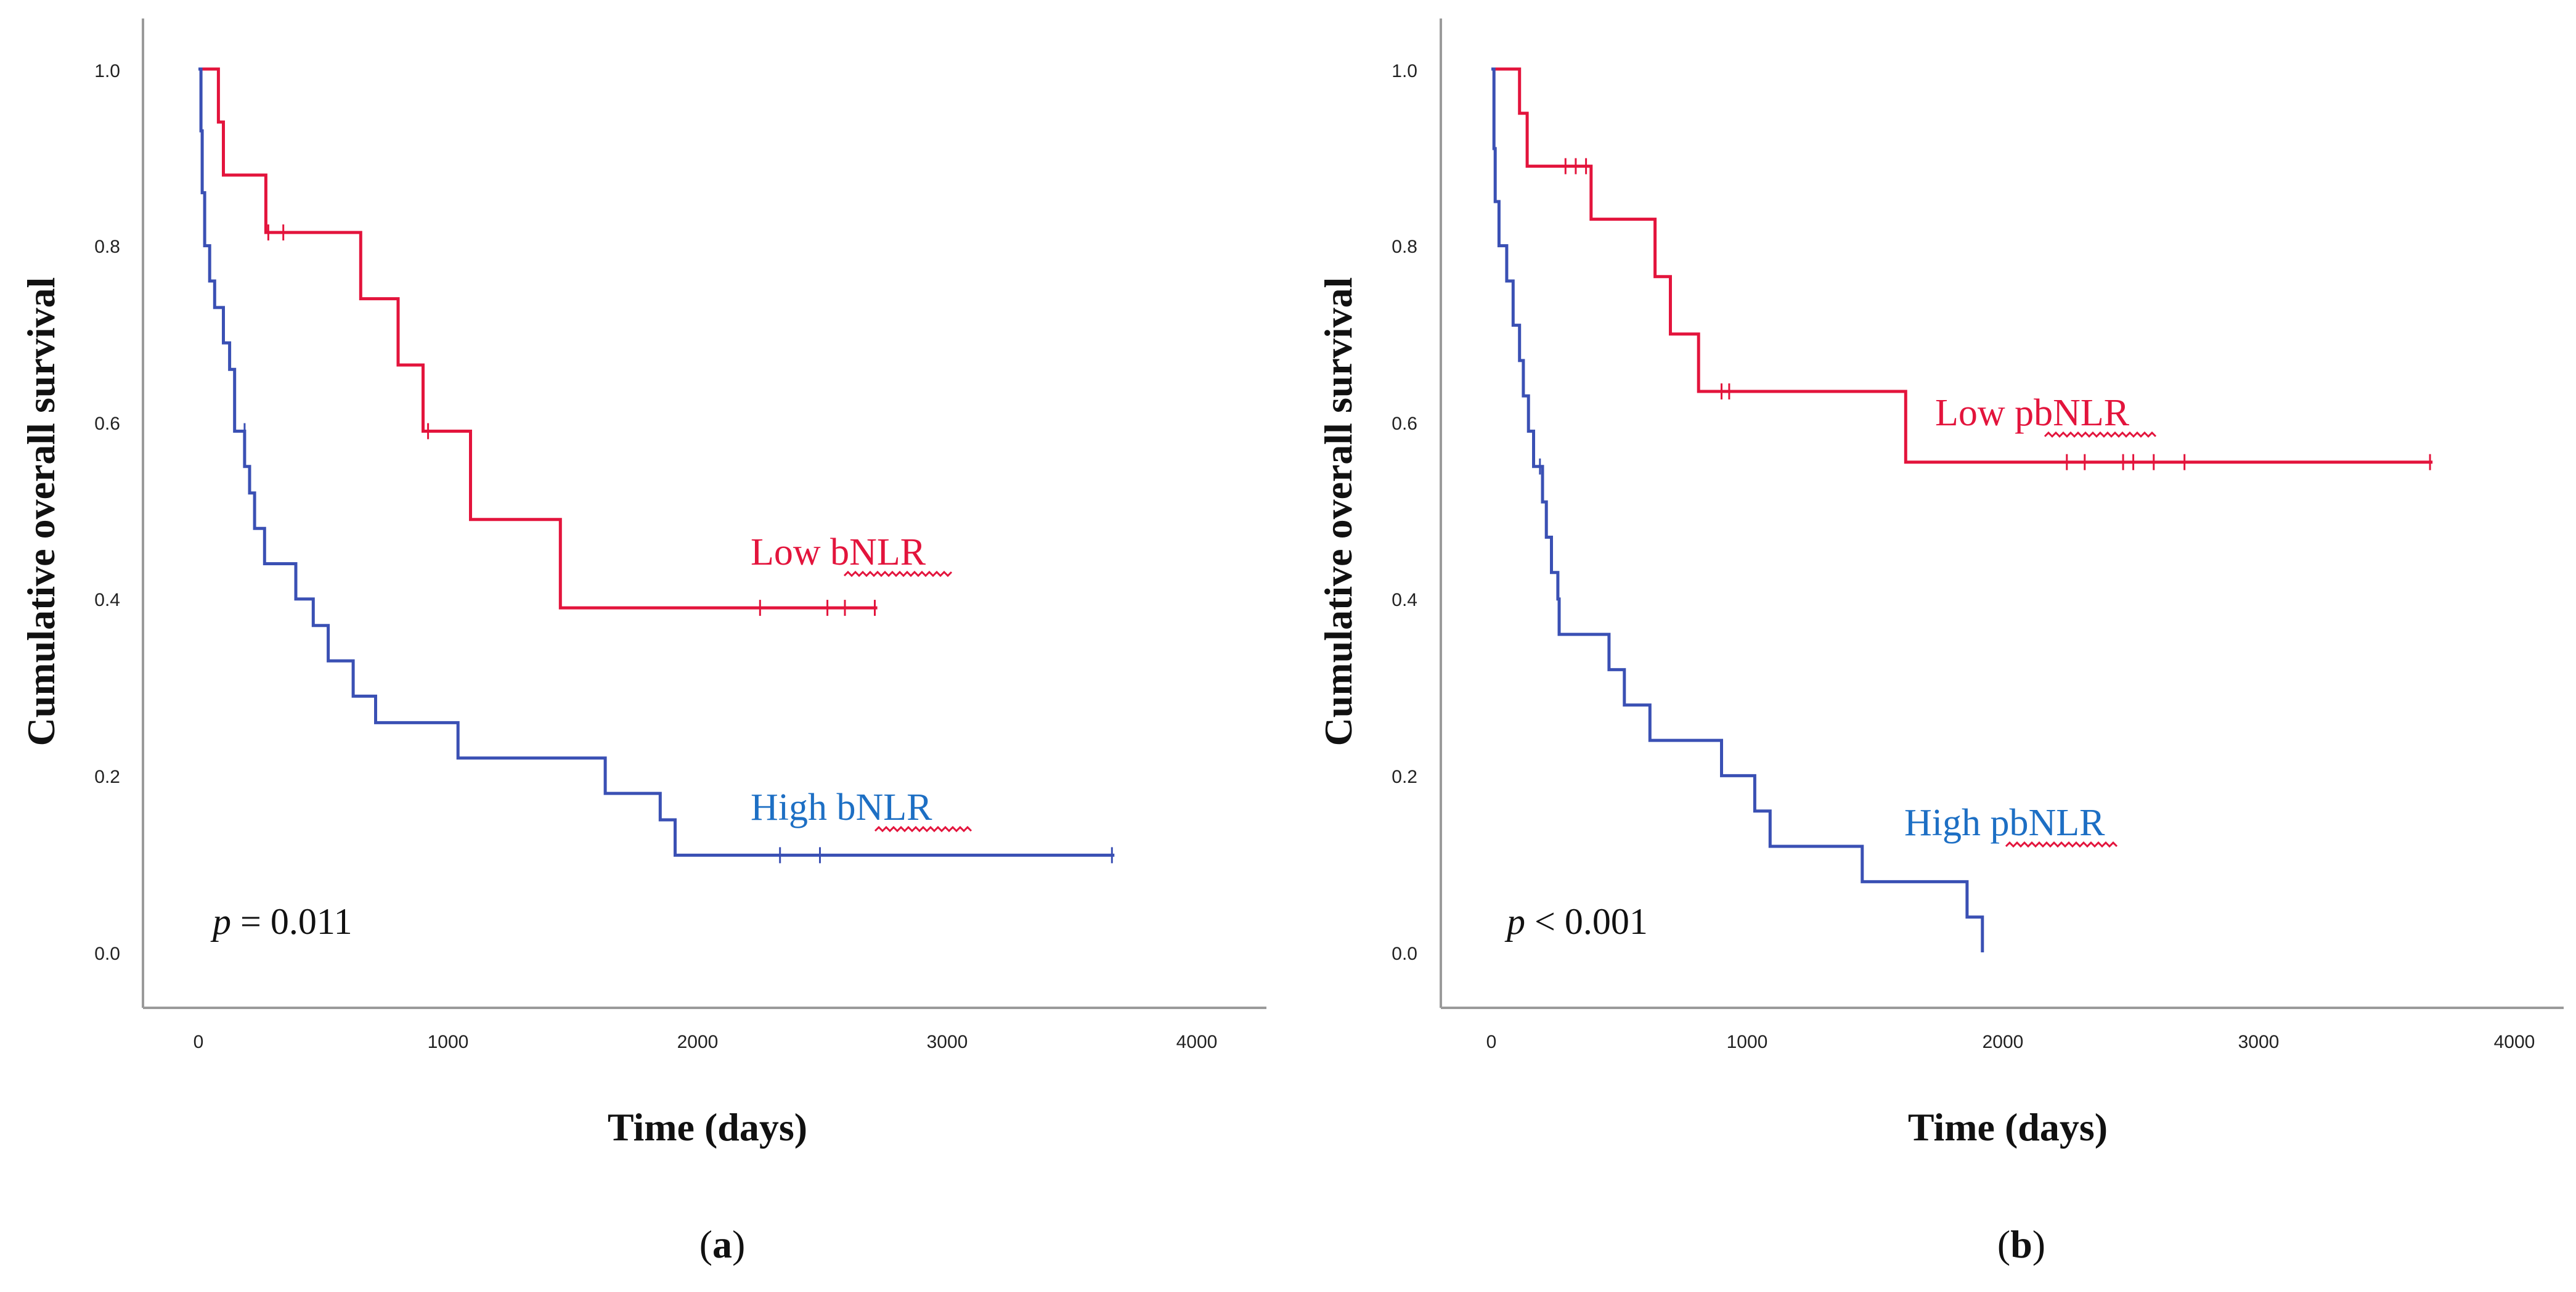  Describe the element at coordinates (1591, 922) in the screenshot. I see `p-value-text: < 0.001` at that location.